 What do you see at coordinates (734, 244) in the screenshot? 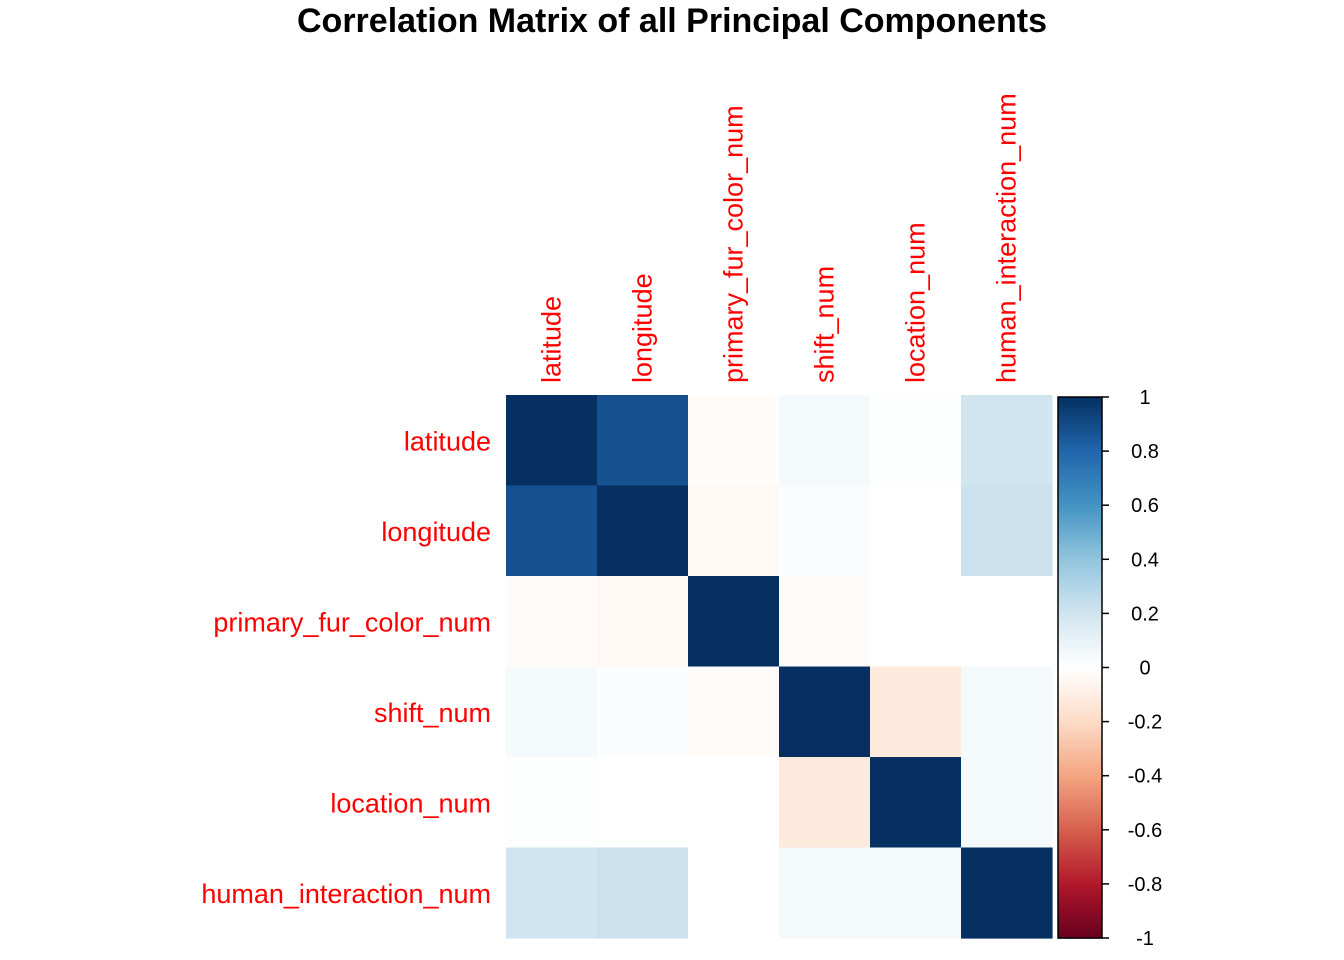
I see `column-label: primary_fur_color_num` at bounding box center [734, 244].